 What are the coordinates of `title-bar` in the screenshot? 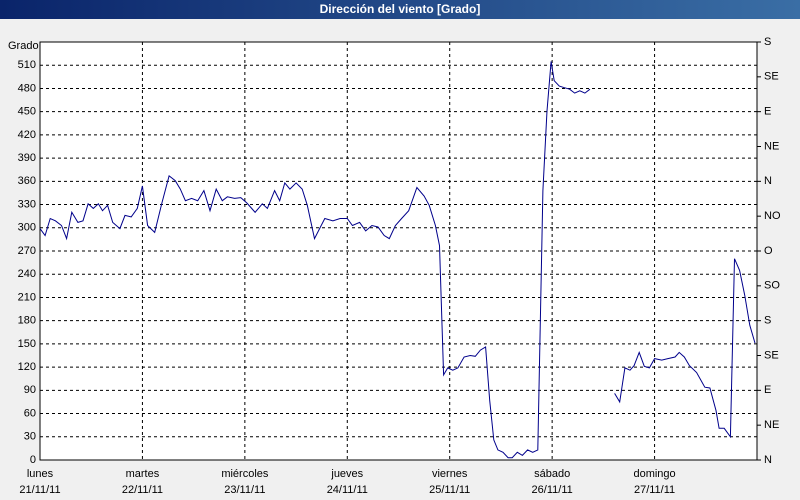 It's located at (400, 9).